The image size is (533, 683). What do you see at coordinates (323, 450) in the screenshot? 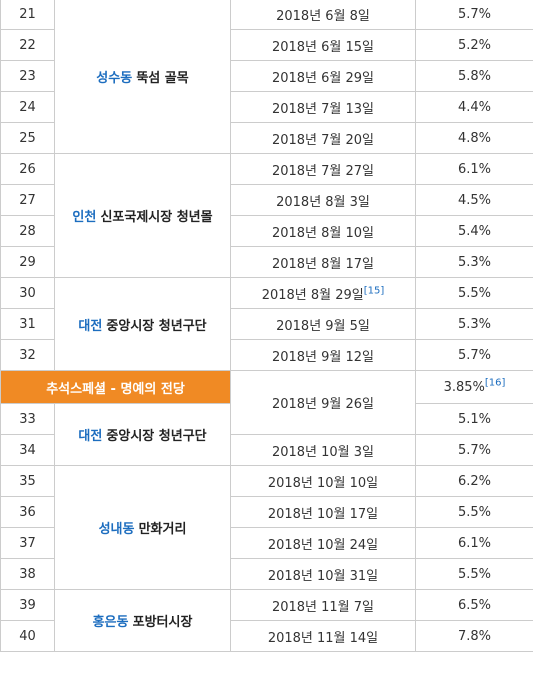
I see `air-date: 2018년 10월 3일` at bounding box center [323, 450].